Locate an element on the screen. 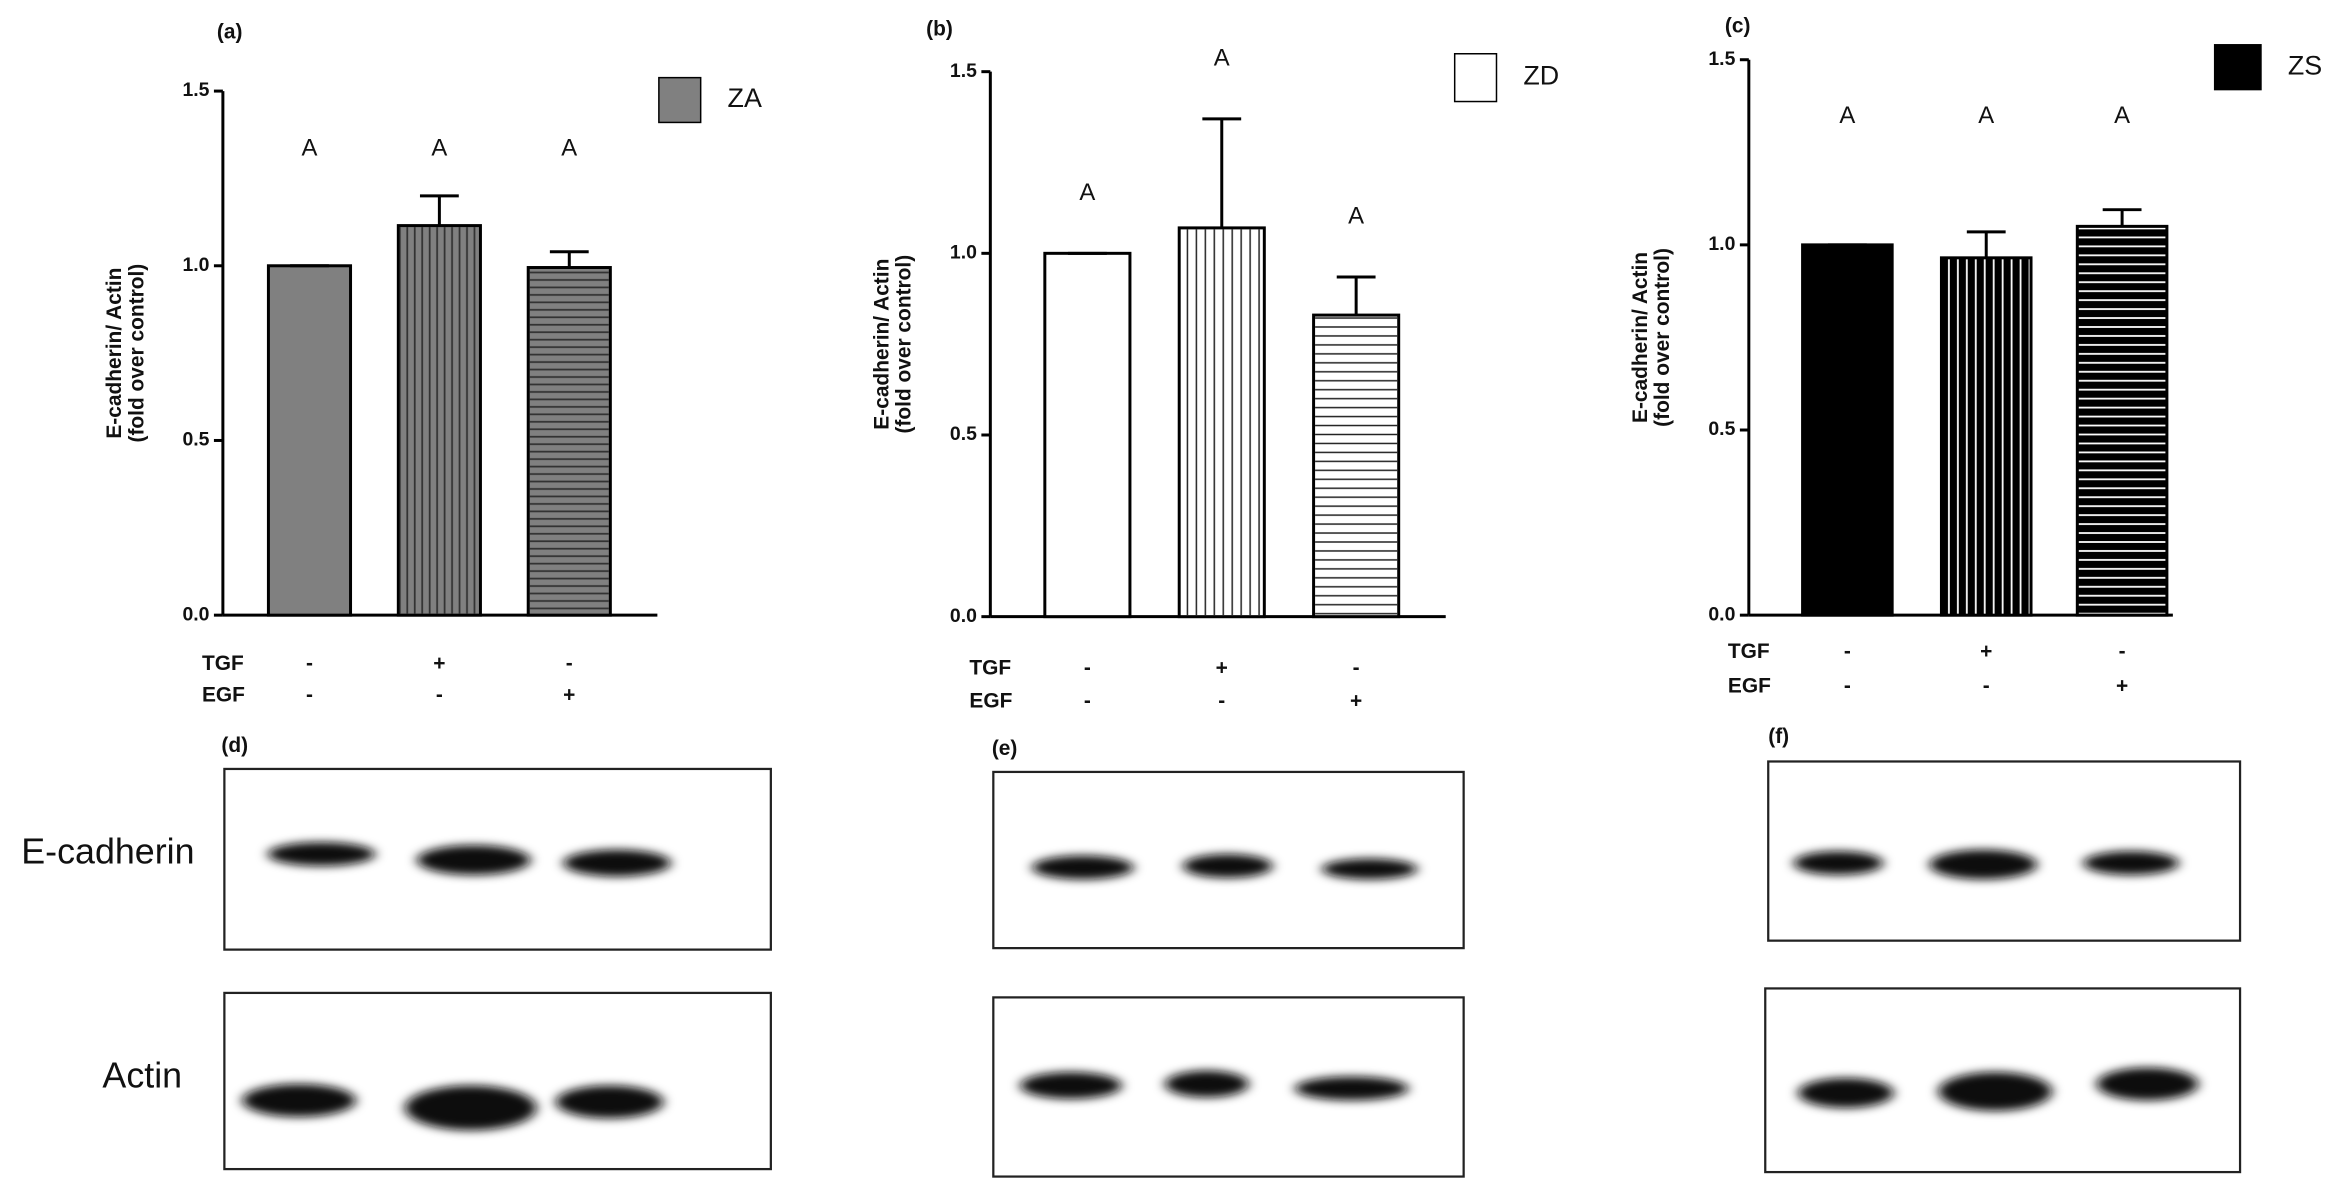 Image resolution: width=2342 pixels, height=1190 pixels. panel-label: (d) is located at coordinates (234, 745).